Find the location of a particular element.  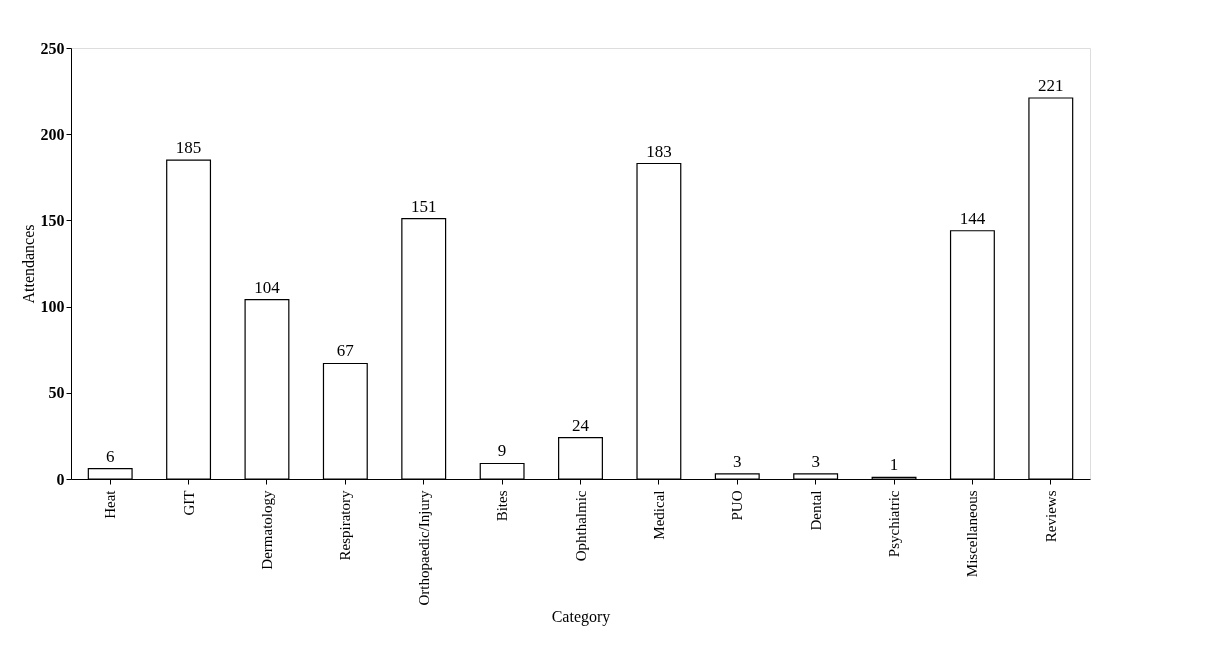

x-tick-label: Orthopaedic/Injury is located at coordinates (423, 548).